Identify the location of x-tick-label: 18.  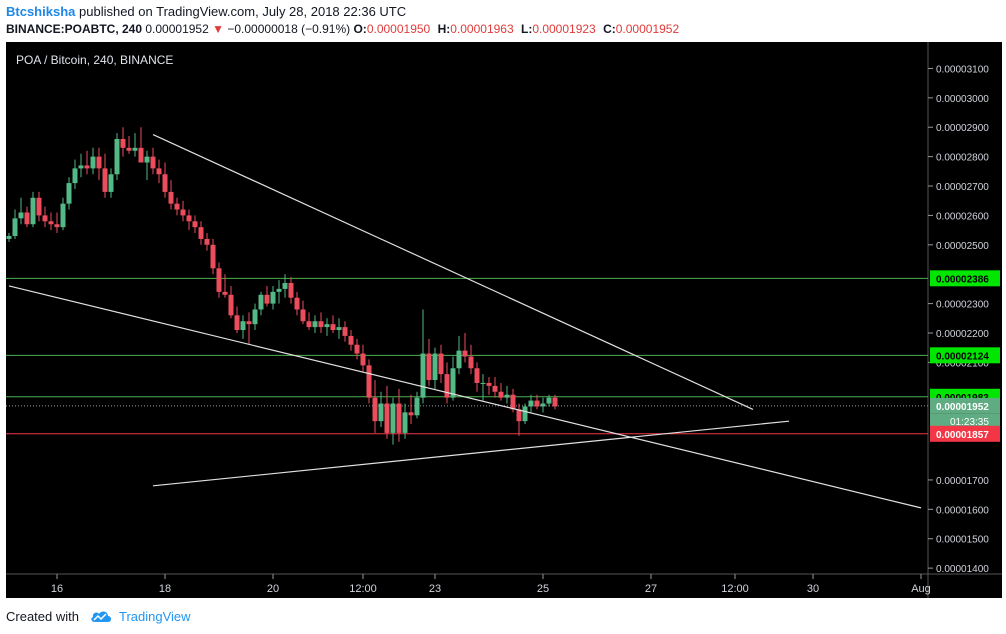
(165, 589).